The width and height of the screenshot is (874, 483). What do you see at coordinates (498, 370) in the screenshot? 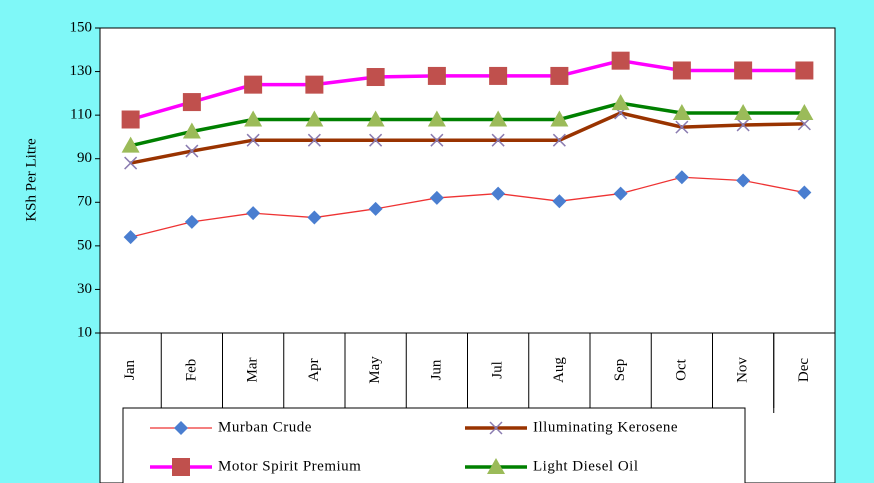
I see `x-tick-label: Jul` at bounding box center [498, 370].